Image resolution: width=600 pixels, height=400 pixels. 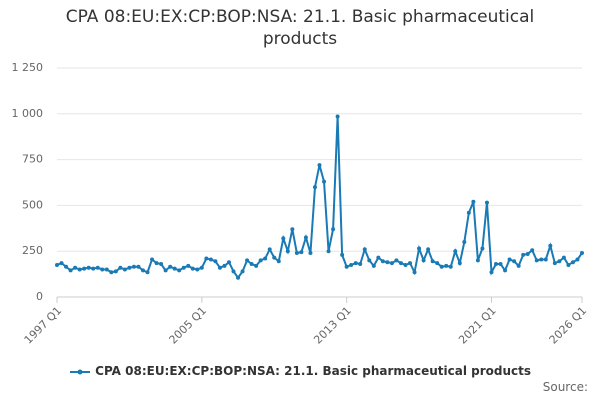 I want to click on source: Source:, so click(x=565, y=387).